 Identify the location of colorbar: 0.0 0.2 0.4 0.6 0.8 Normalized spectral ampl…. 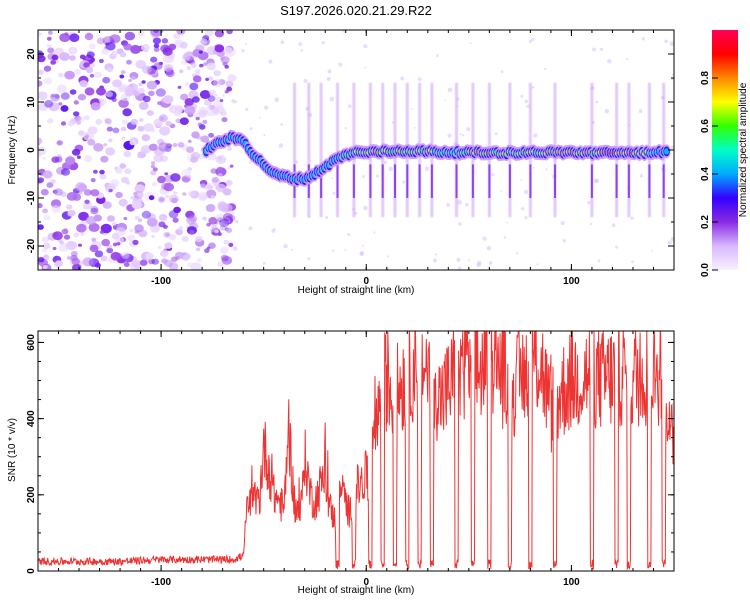
(724, 153).